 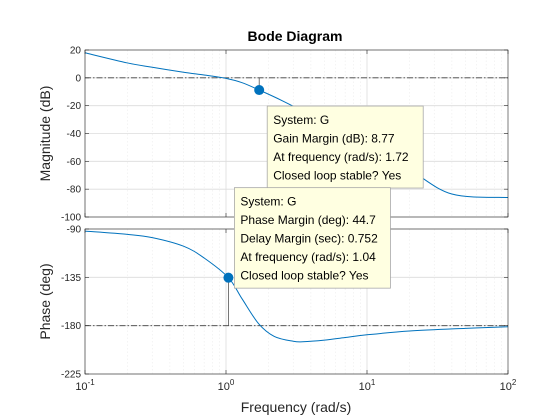 What do you see at coordinates (78, 78) in the screenshot?
I see `y-tick-label: 0` at bounding box center [78, 78].